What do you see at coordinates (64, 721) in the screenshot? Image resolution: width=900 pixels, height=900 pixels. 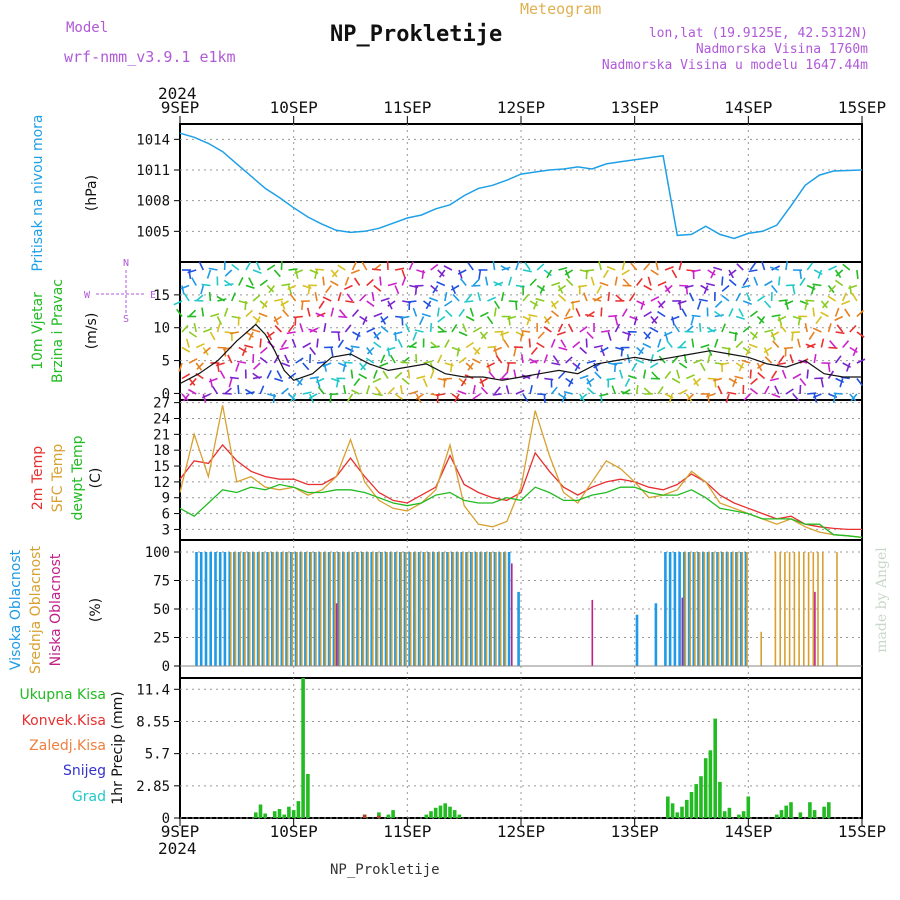 I see `precip-legend-precip_conv: Konvek.Kisa` at bounding box center [64, 721].